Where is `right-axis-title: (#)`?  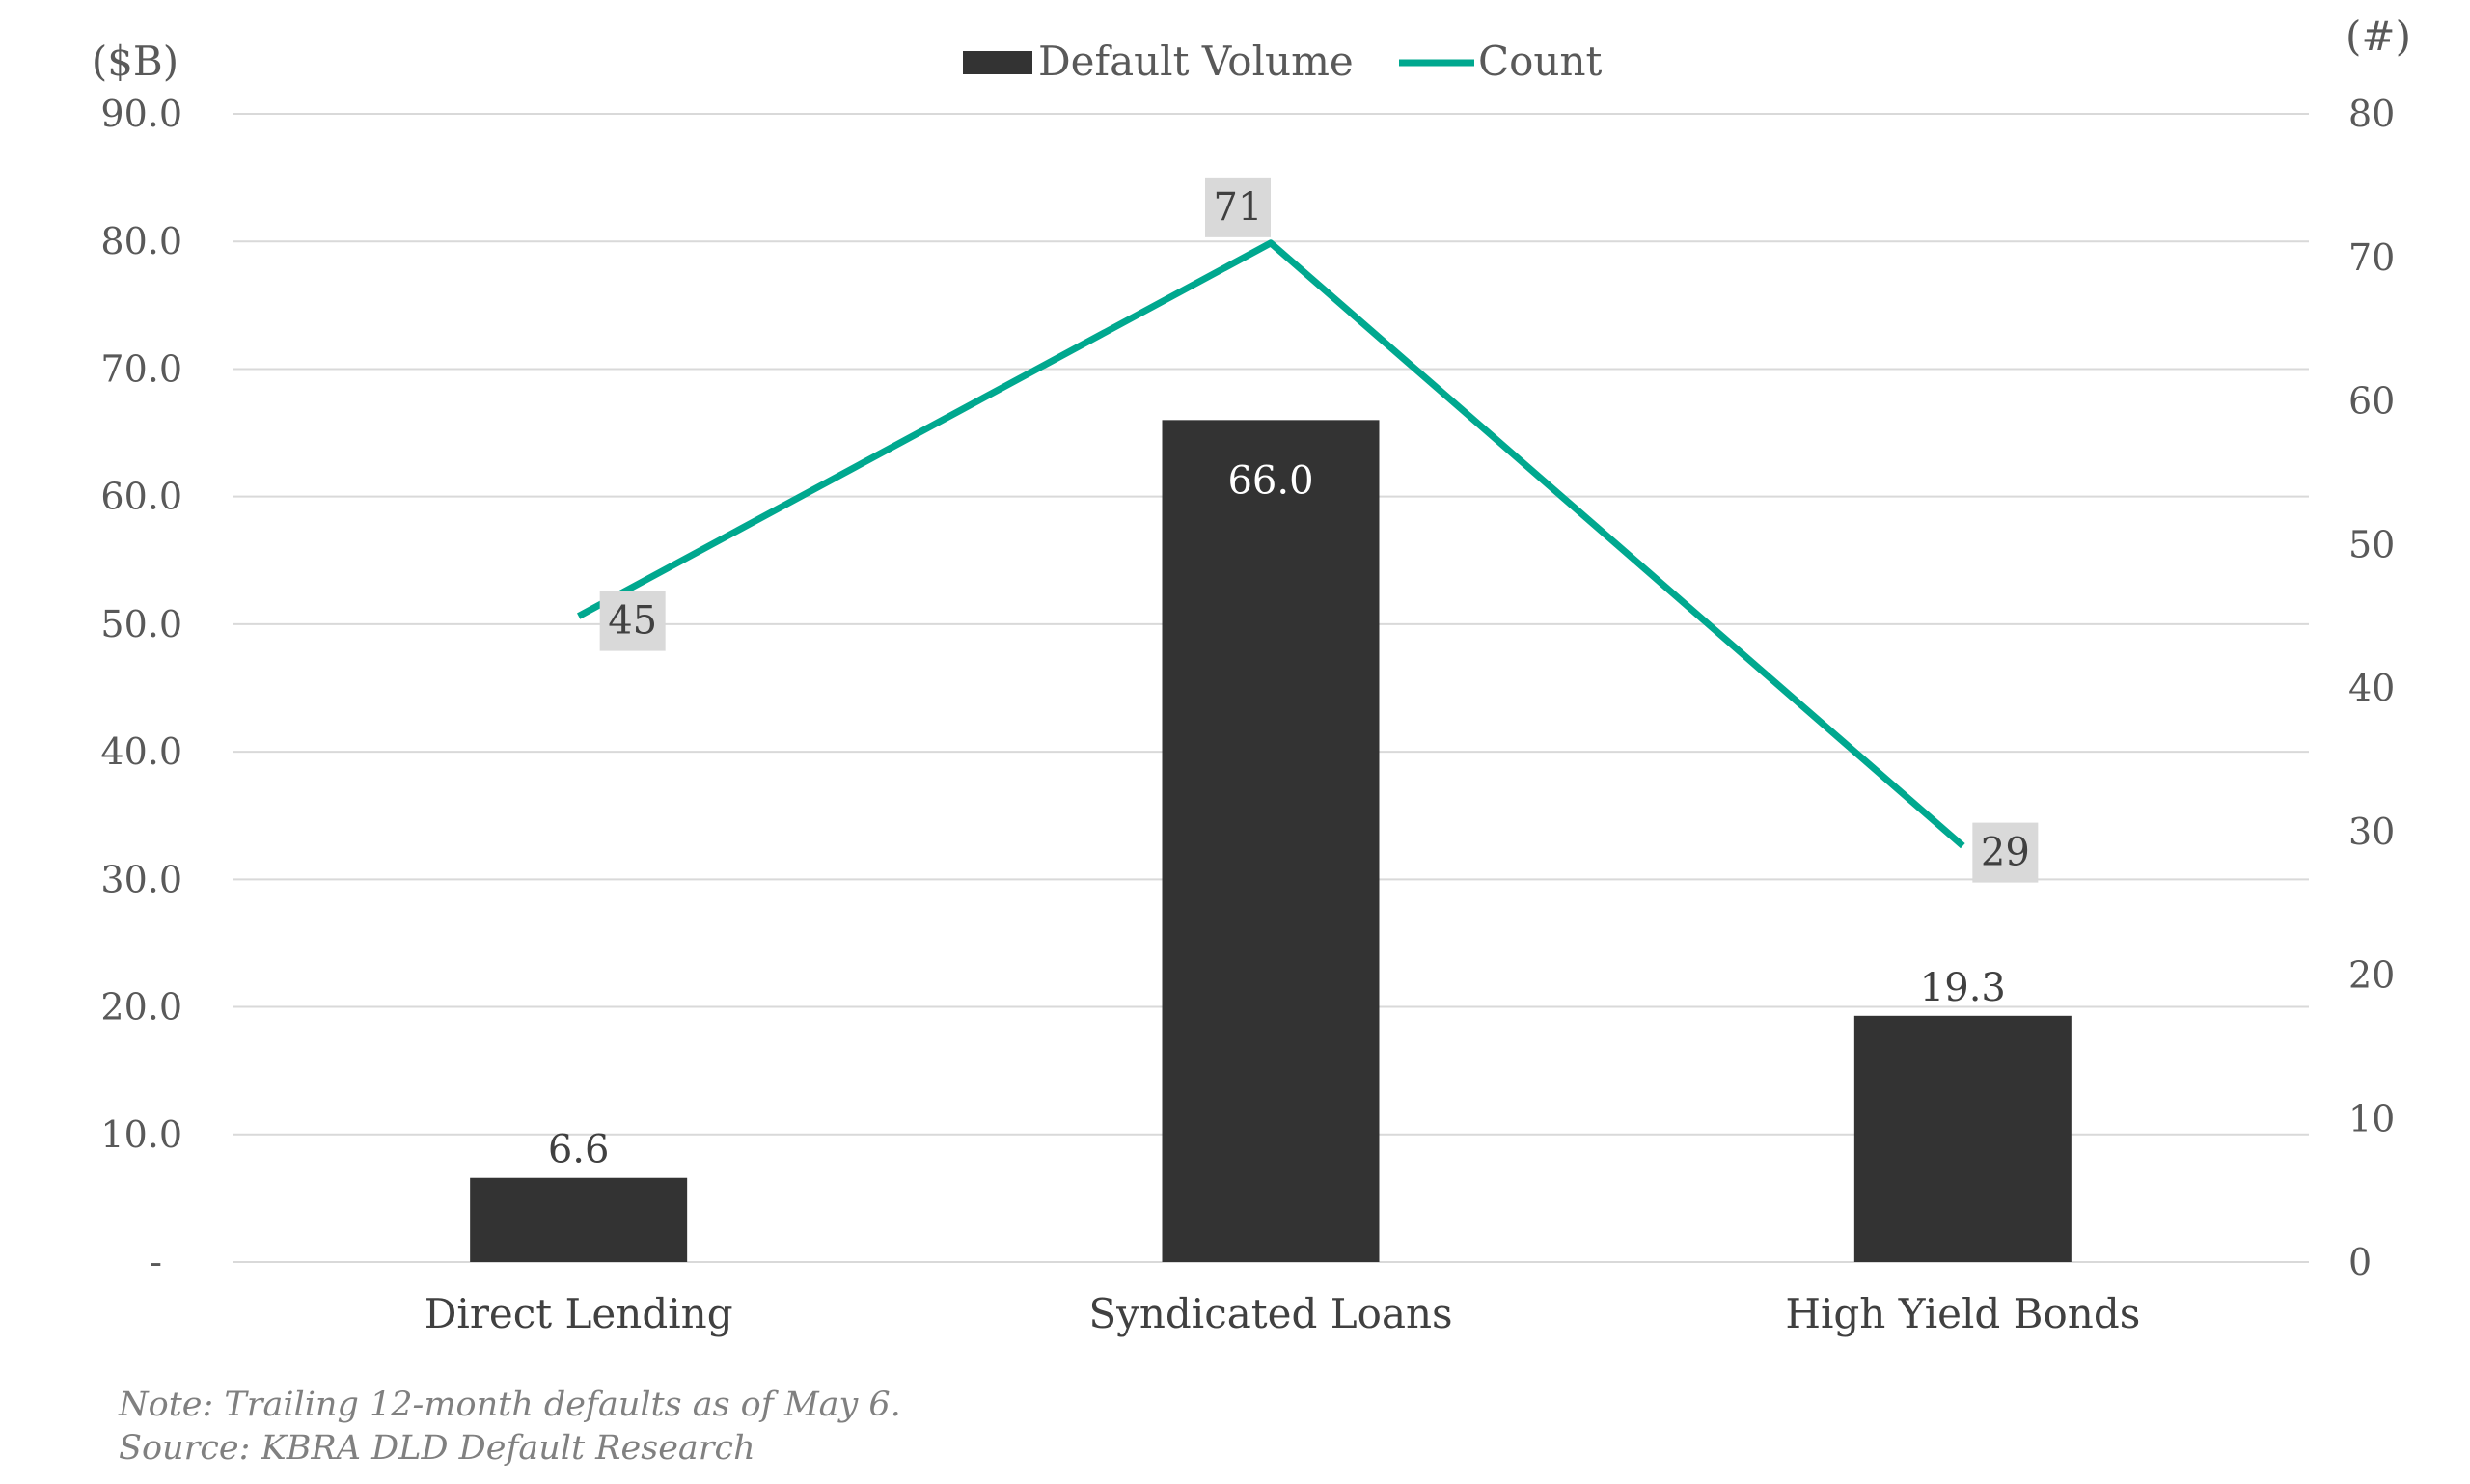 right-axis-title: (#) is located at coordinates (2378, 36).